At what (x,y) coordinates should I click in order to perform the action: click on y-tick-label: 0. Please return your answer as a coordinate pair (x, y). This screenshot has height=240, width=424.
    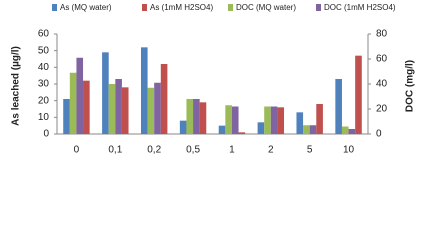
    Looking at the image, I should click on (46, 134).